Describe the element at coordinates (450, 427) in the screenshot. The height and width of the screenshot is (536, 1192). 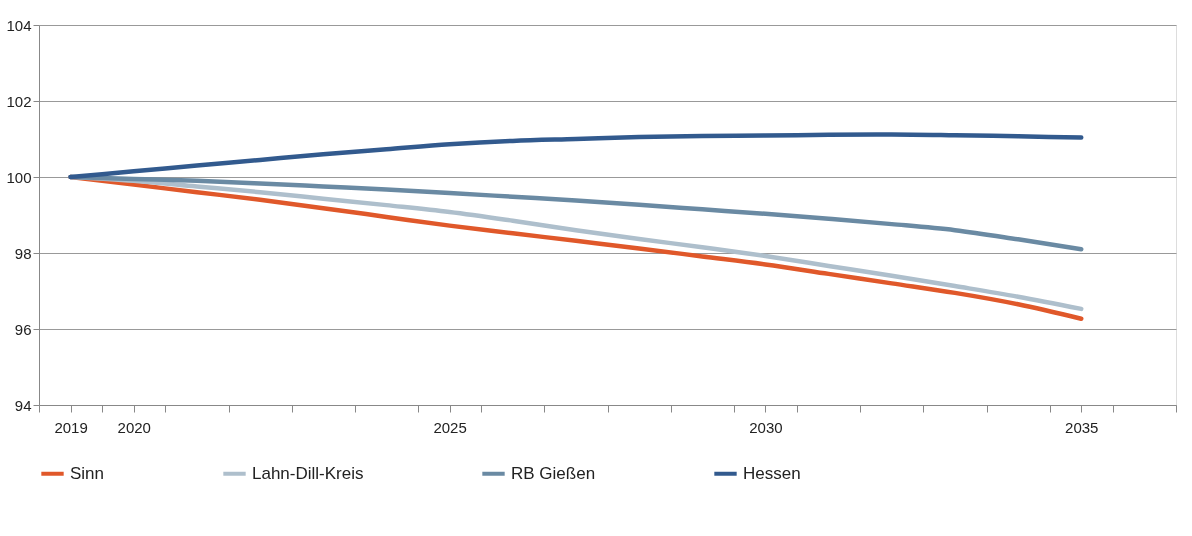
I see `x-tick-label: 2025` at that location.